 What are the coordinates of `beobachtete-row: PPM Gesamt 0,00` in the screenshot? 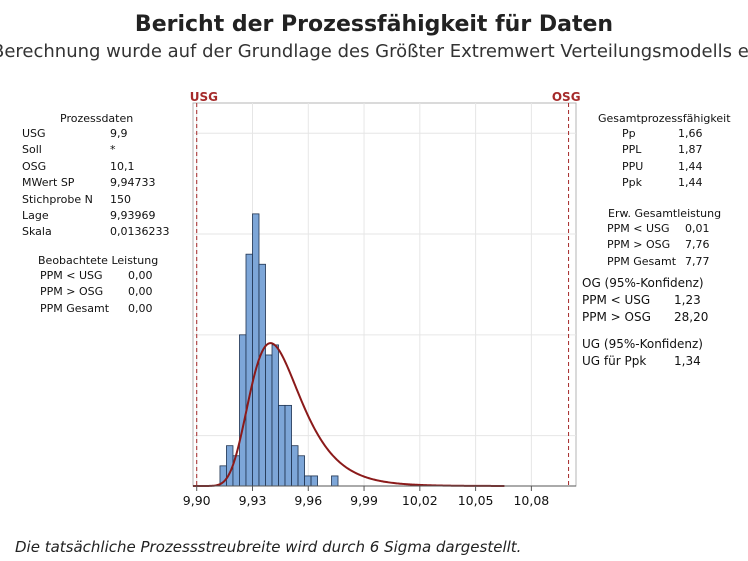 It's located at (96, 309).